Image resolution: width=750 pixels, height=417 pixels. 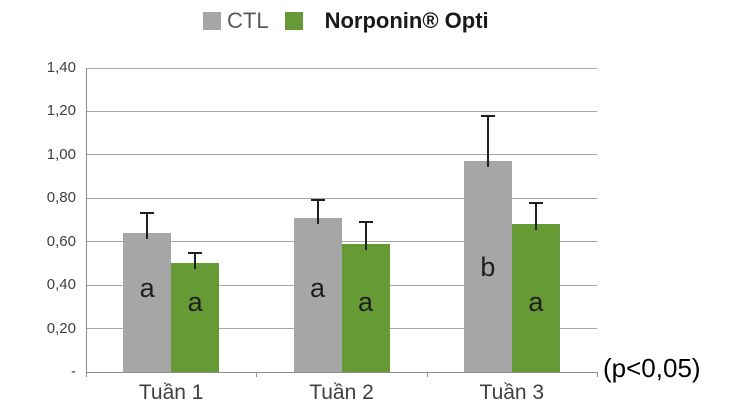 What do you see at coordinates (652, 368) in the screenshot?
I see `p-value-annotation: (p<0,05)` at bounding box center [652, 368].